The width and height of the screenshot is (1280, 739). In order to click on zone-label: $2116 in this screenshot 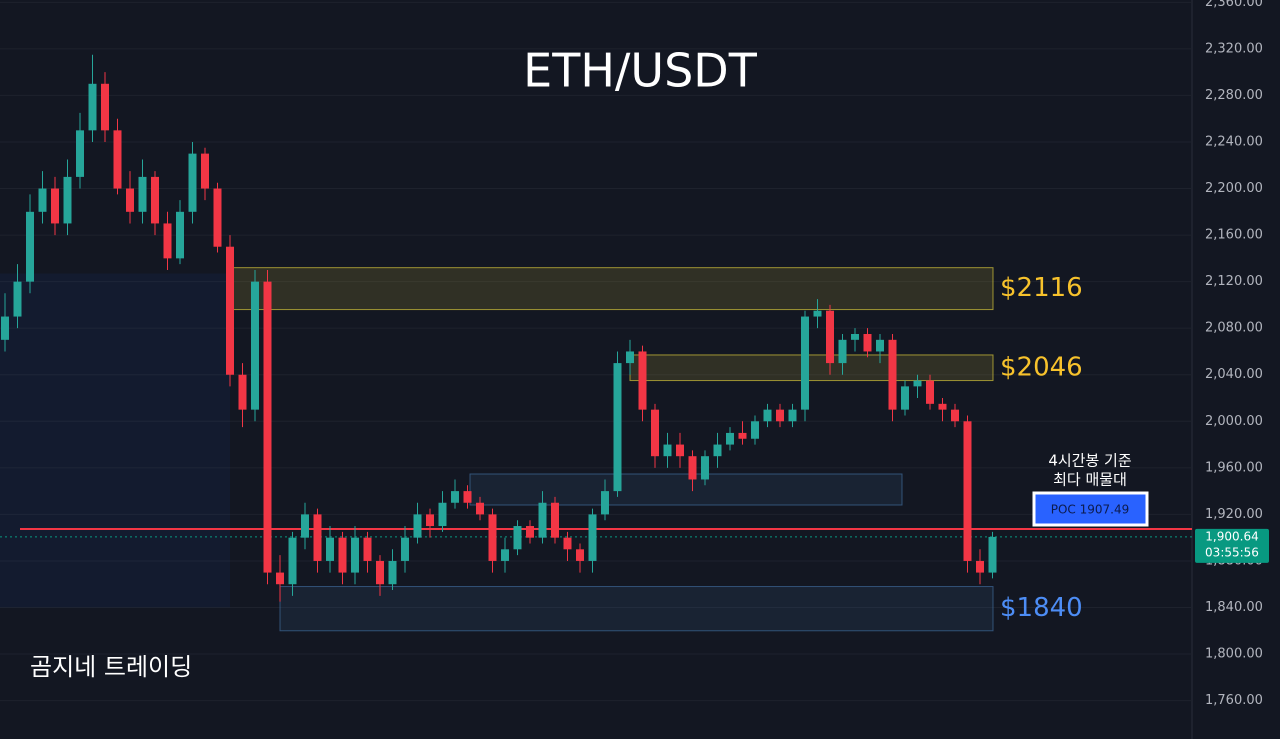, I will do `click(1041, 288)`.